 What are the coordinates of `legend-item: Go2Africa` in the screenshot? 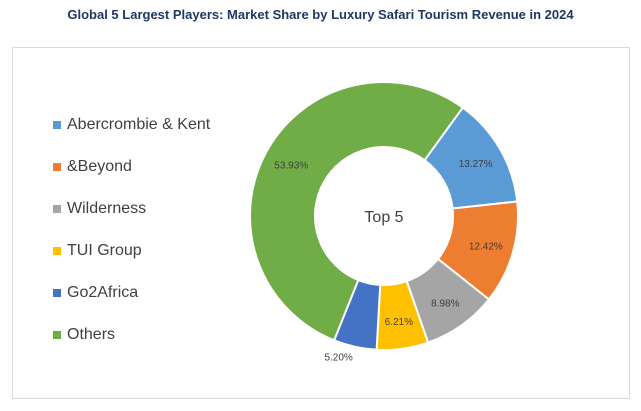 It's located at (131, 293).